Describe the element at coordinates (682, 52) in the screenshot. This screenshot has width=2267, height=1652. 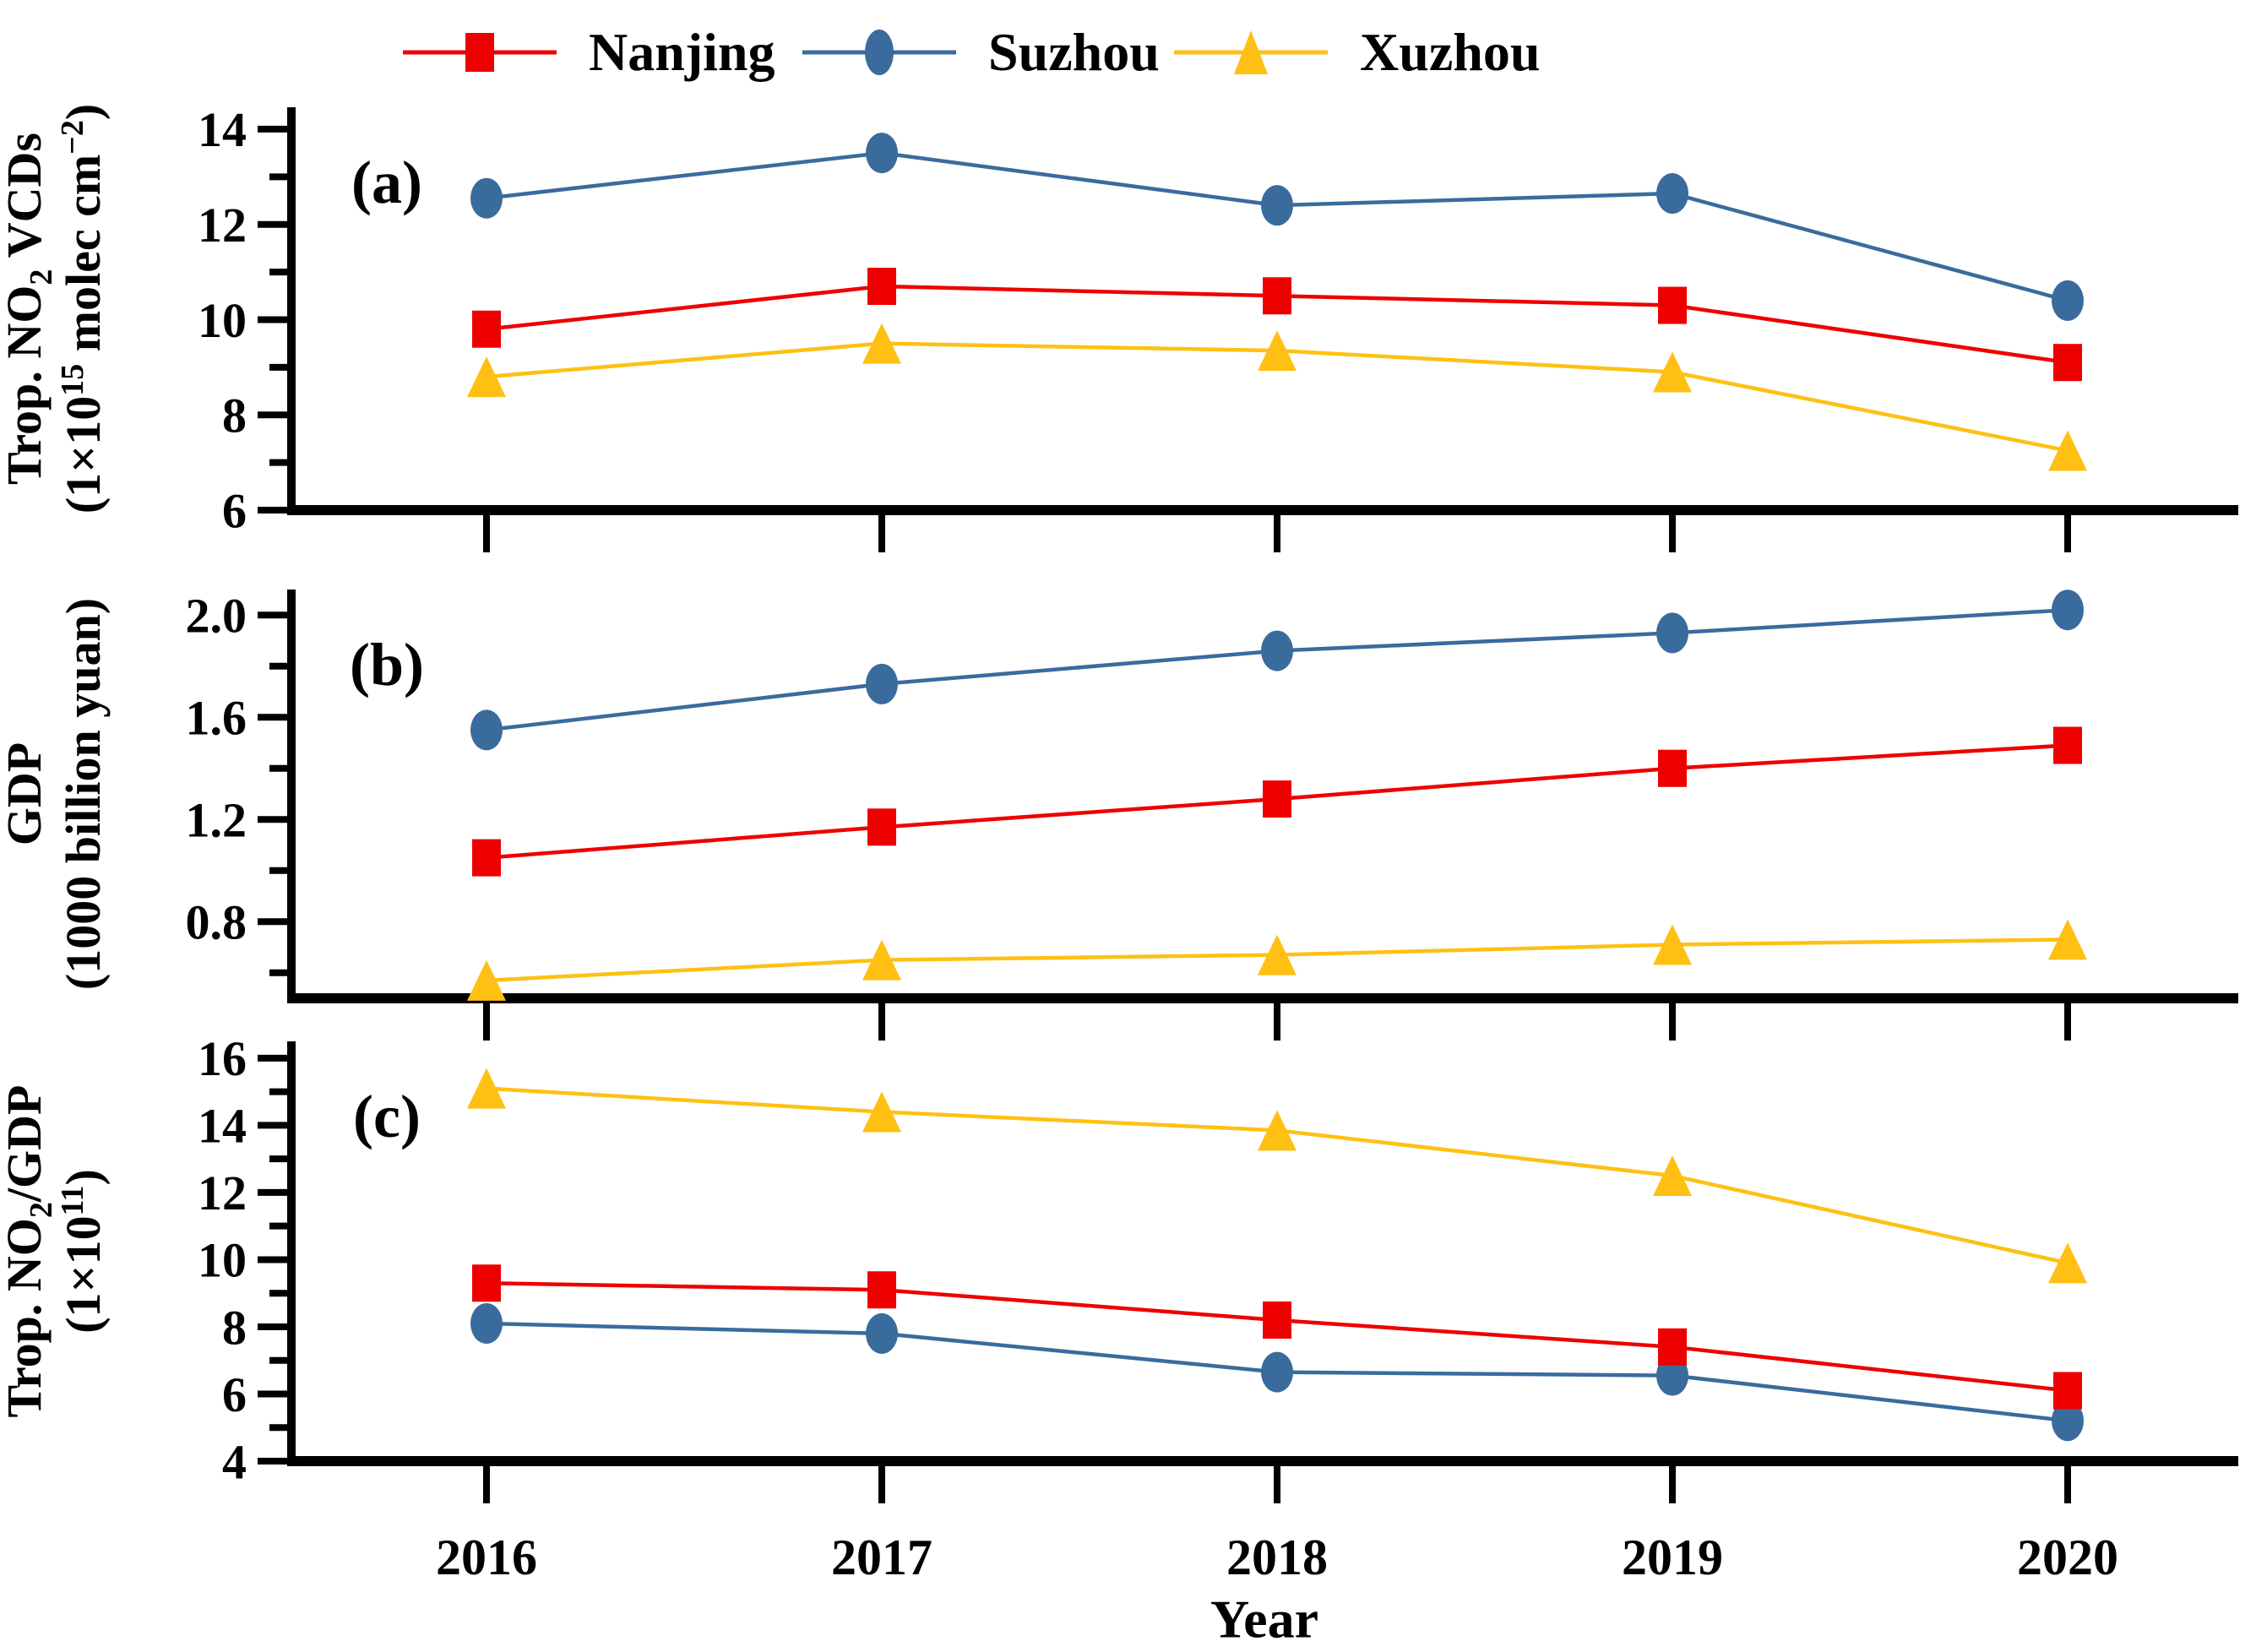
I see `legend-label-nanjing: Nanjing` at that location.